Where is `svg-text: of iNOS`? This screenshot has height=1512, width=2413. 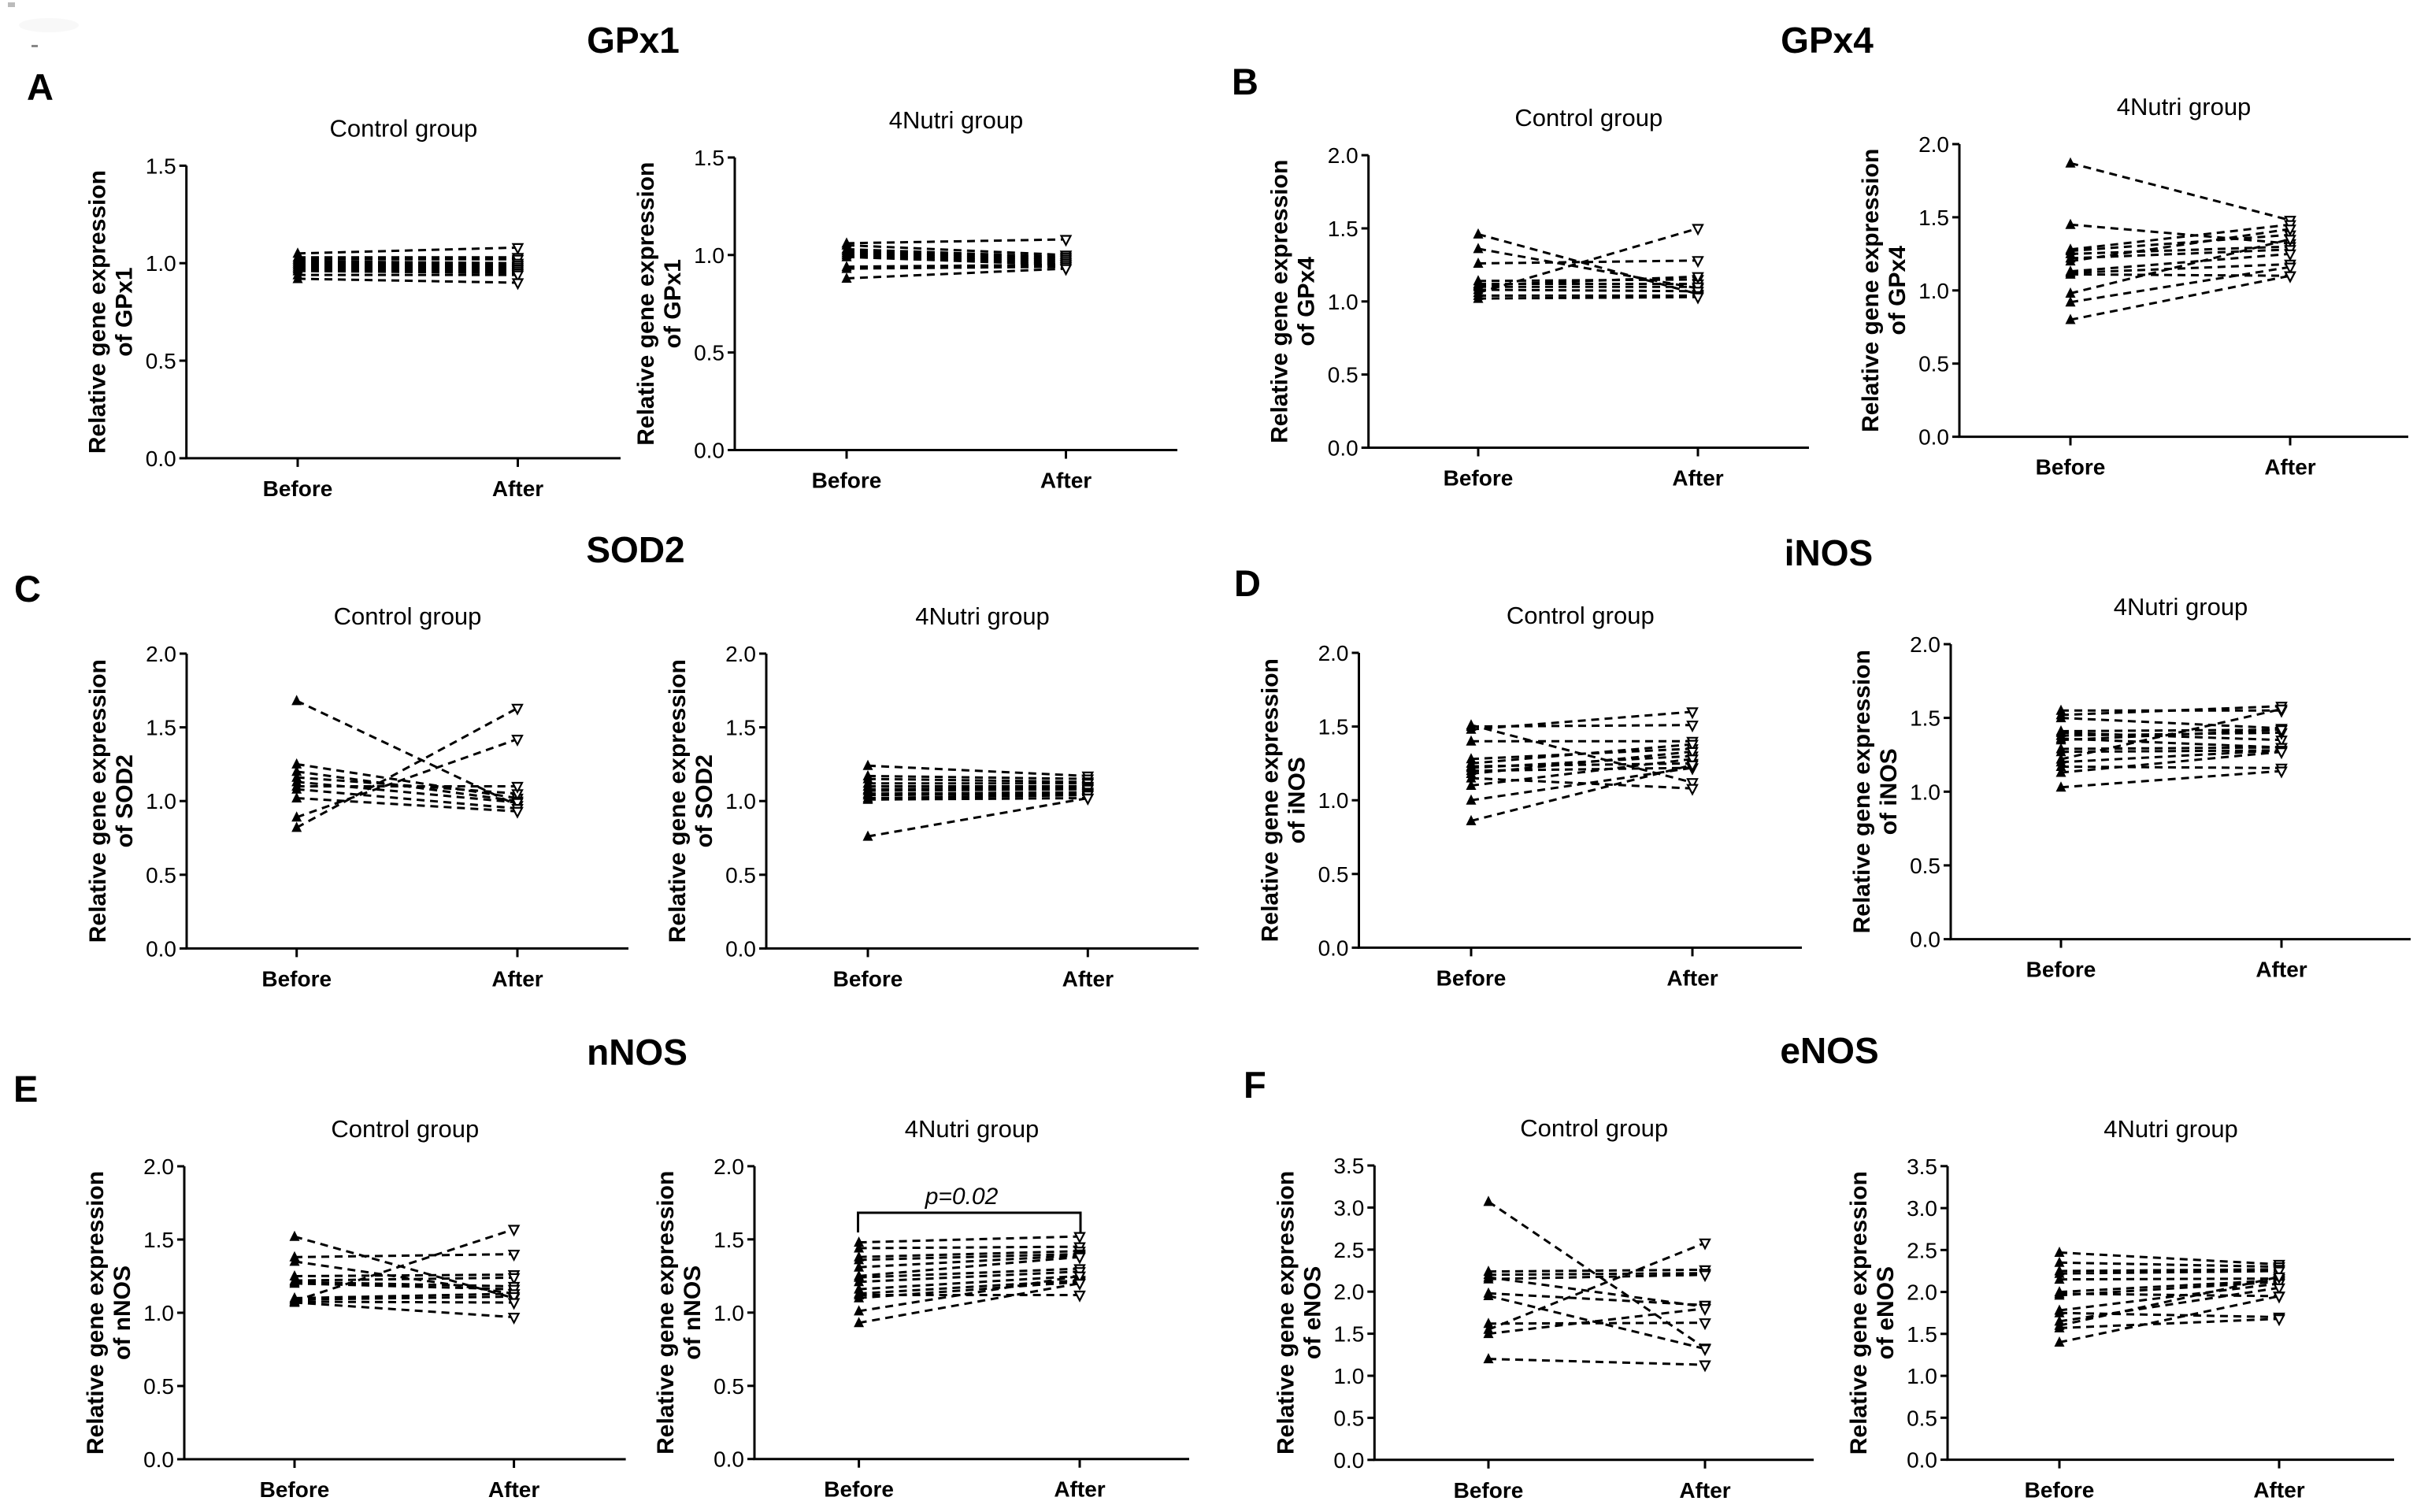
svg-text: of iNOS is located at coordinates (1889, 791).